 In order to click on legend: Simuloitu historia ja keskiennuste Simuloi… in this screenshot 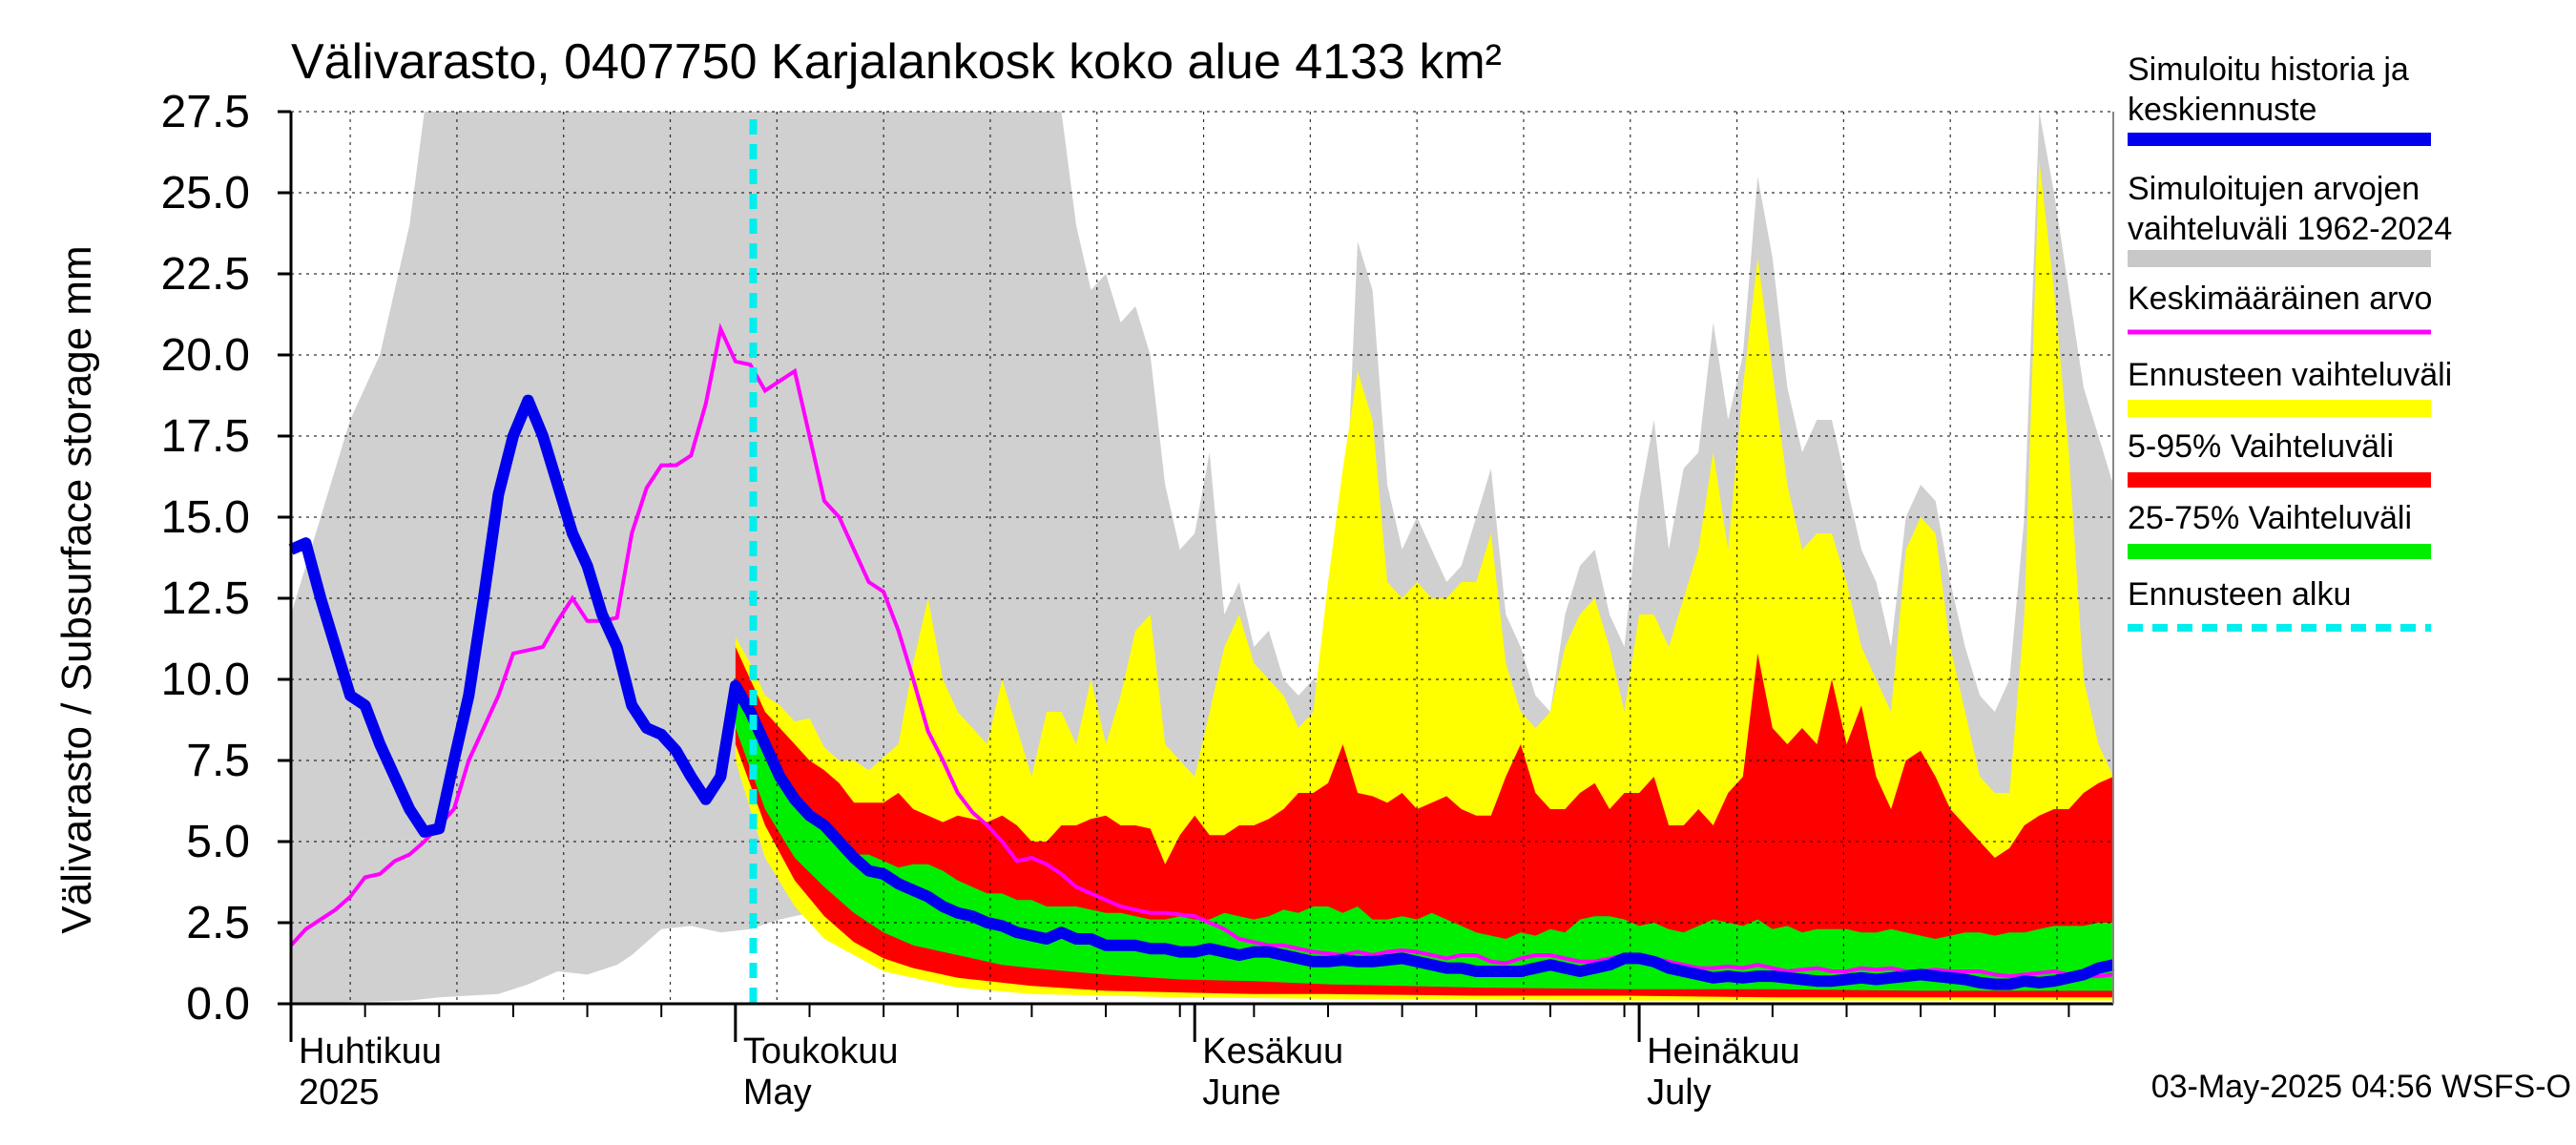, I will do `click(2290, 342)`.